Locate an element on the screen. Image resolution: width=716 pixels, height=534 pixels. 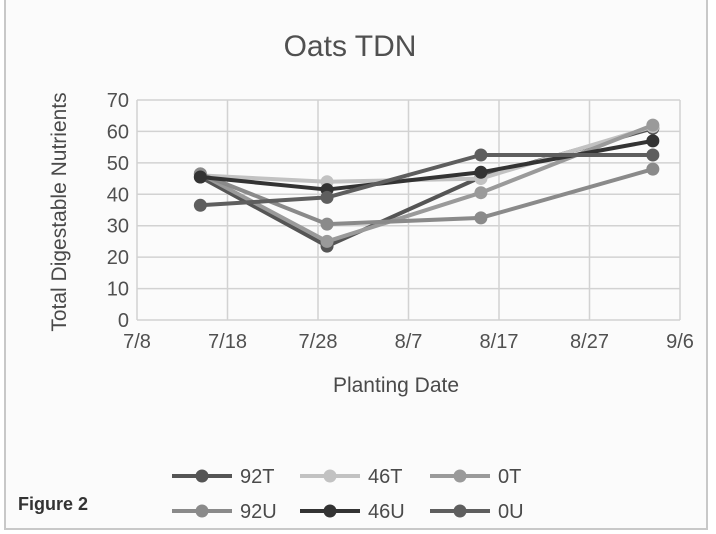
x-tick-label: 7/8 is located at coordinates (137, 342).